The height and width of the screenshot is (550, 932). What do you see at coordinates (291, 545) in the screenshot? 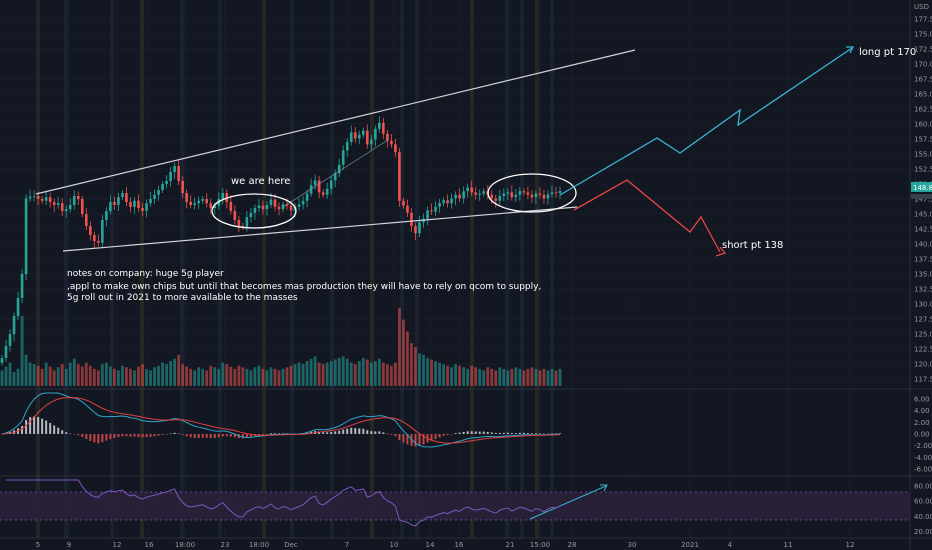
I see `time-tick-label: Dec` at bounding box center [291, 545].